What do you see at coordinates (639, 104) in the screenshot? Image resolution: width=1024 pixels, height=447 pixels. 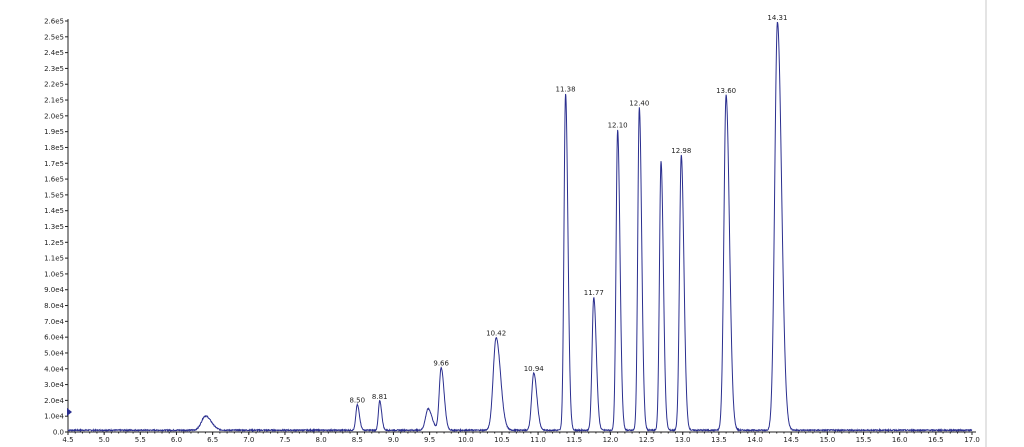 I see `peak-label: 12.40` at bounding box center [639, 104].